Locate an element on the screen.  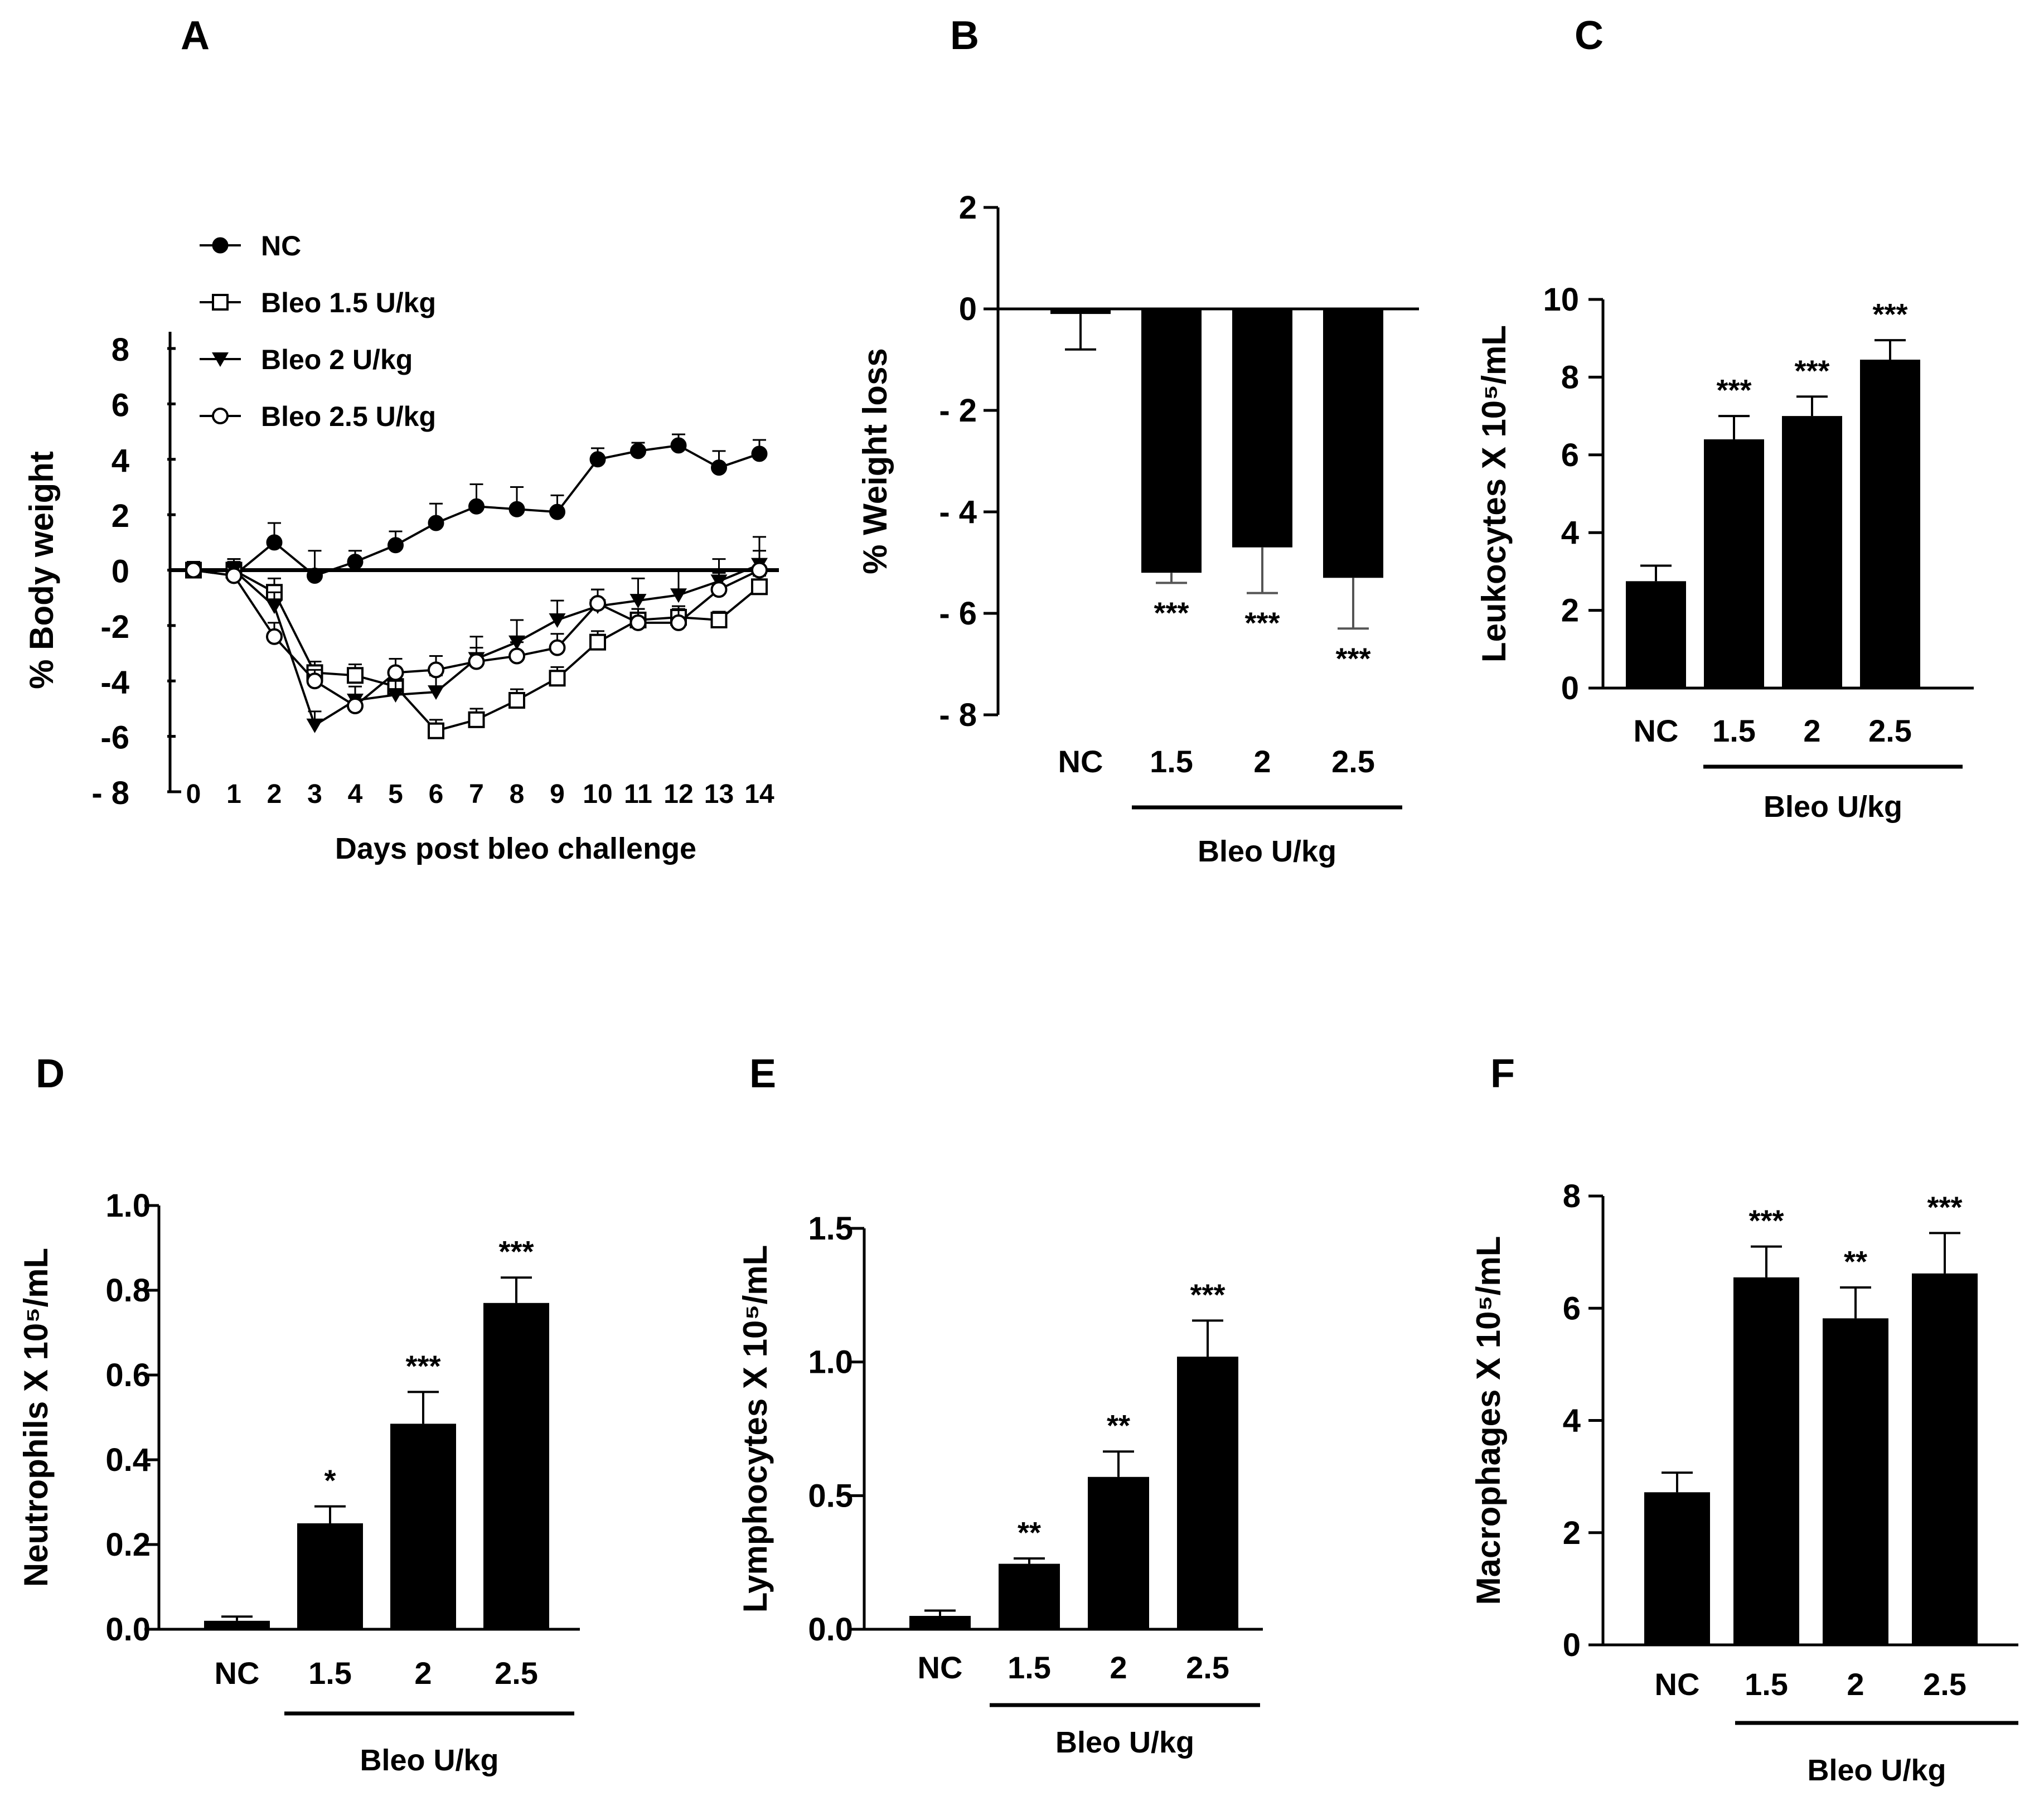
x-tick-label: 5 is located at coordinates (396, 794).